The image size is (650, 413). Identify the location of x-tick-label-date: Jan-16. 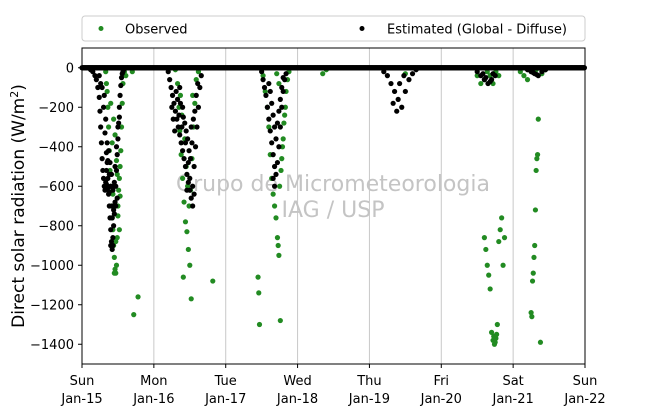
(153, 399).